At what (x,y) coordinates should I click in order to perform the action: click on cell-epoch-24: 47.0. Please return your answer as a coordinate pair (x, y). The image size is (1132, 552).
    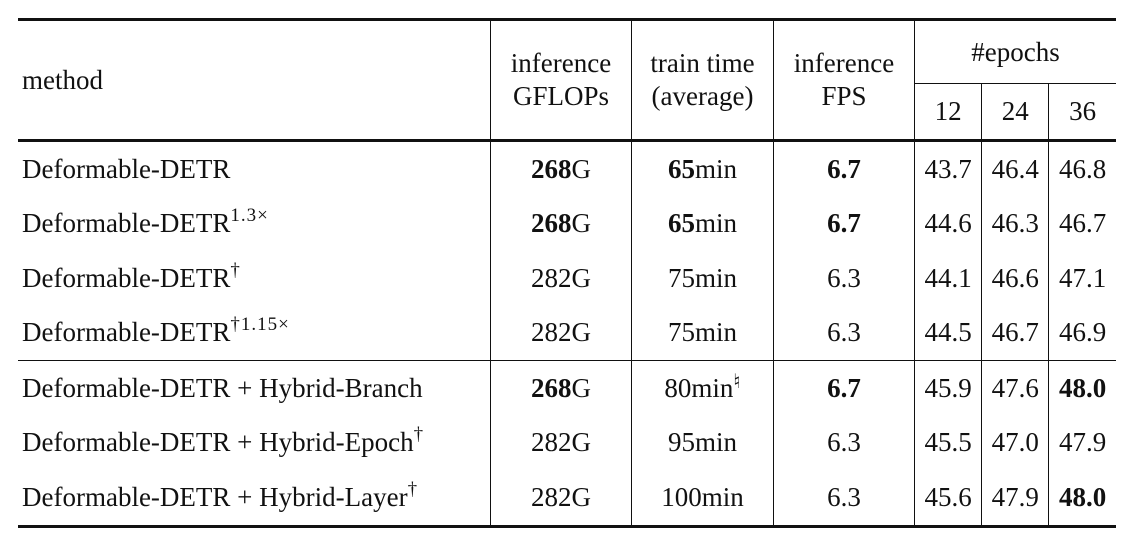
    Looking at the image, I should click on (1015, 442).